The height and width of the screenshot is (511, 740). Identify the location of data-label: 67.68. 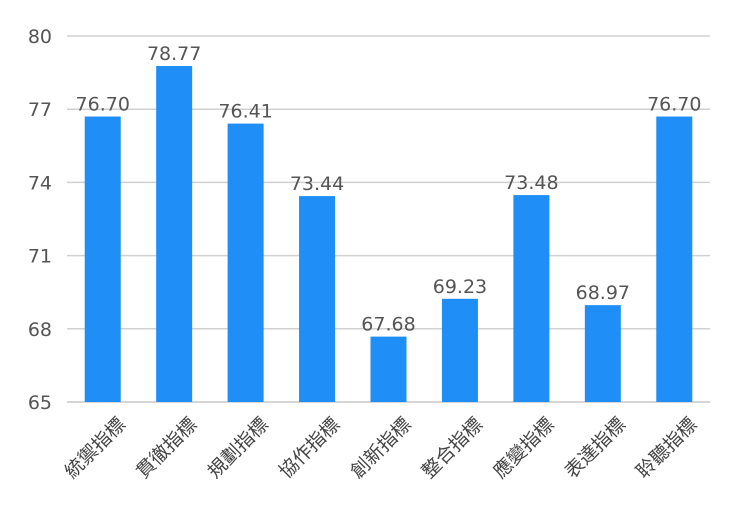
(388, 325).